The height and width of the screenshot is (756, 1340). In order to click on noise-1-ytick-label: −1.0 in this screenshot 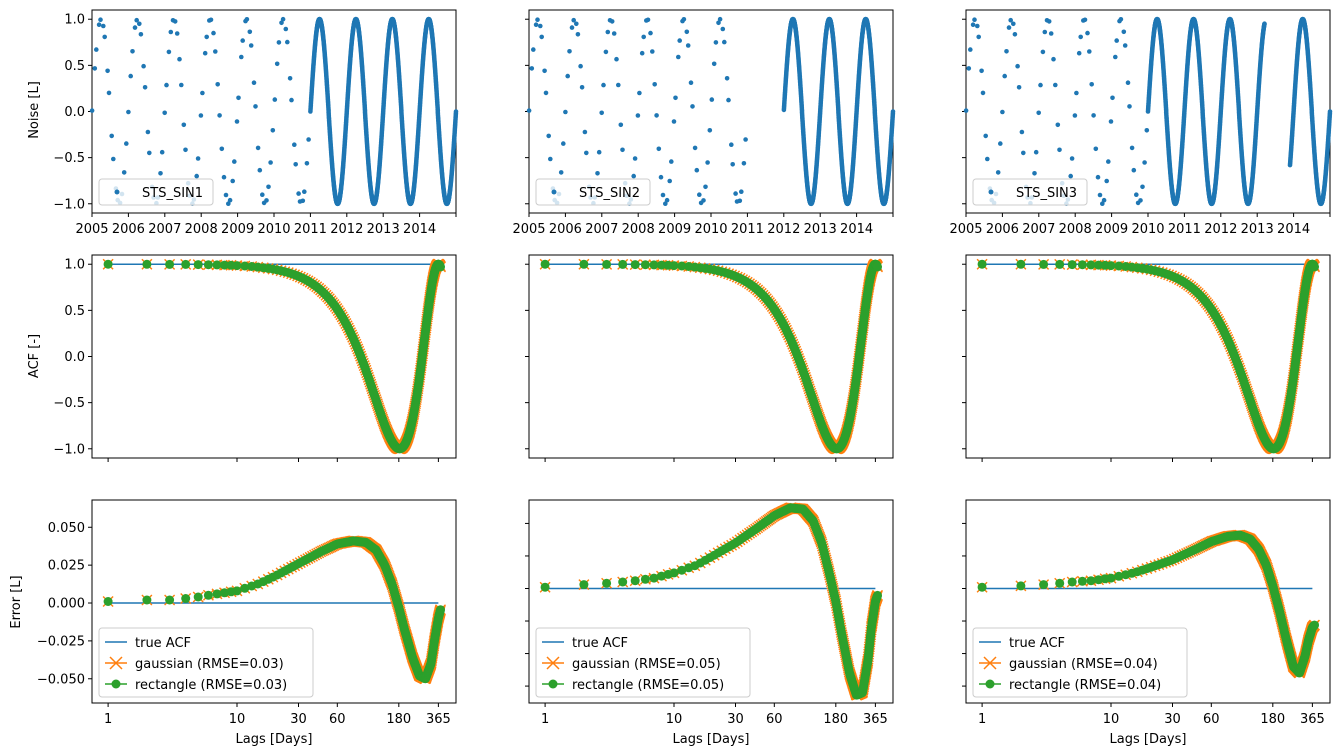, I will do `click(69, 204)`.